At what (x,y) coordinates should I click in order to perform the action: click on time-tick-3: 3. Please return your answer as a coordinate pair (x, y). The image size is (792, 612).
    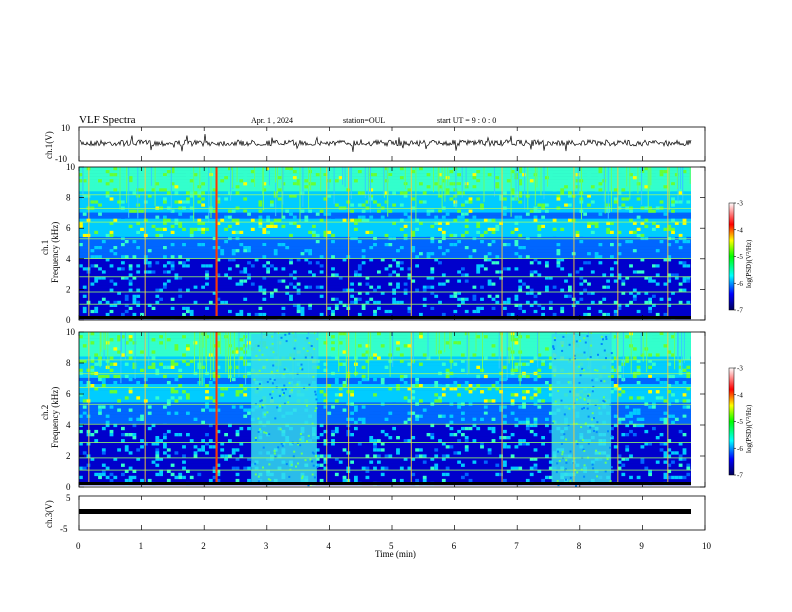
    Looking at the image, I should click on (266, 546).